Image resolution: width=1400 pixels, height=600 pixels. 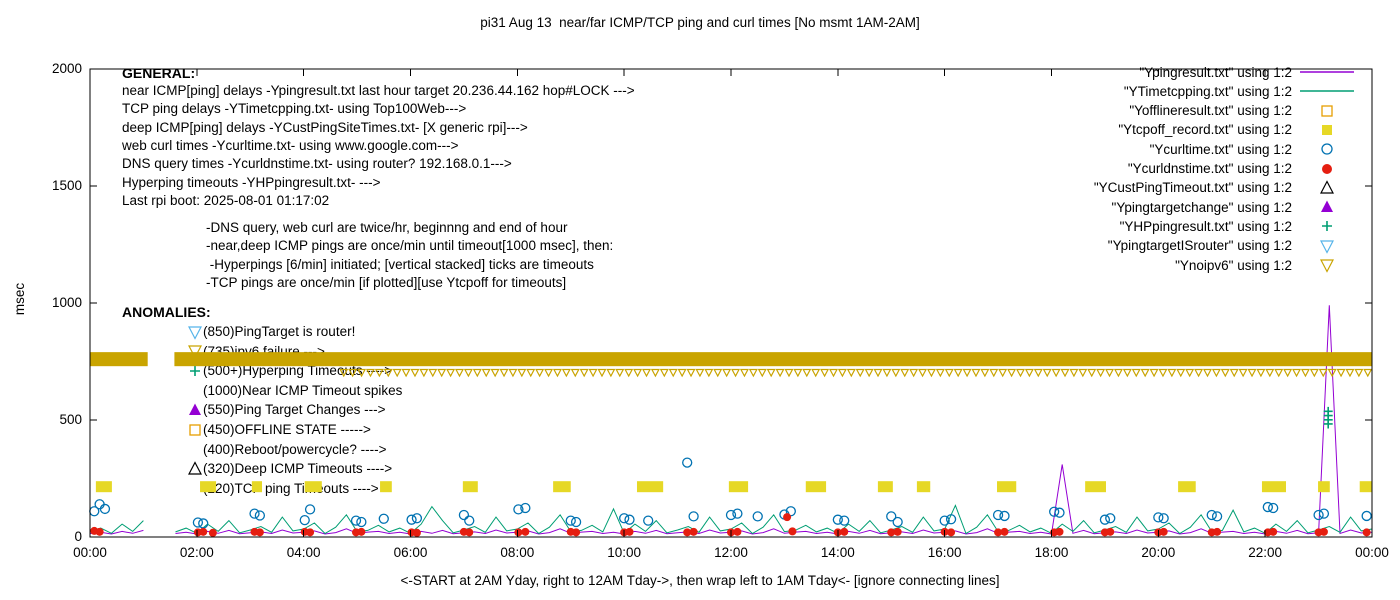 I want to click on square-filled-marker, so click(x=1327, y=129).